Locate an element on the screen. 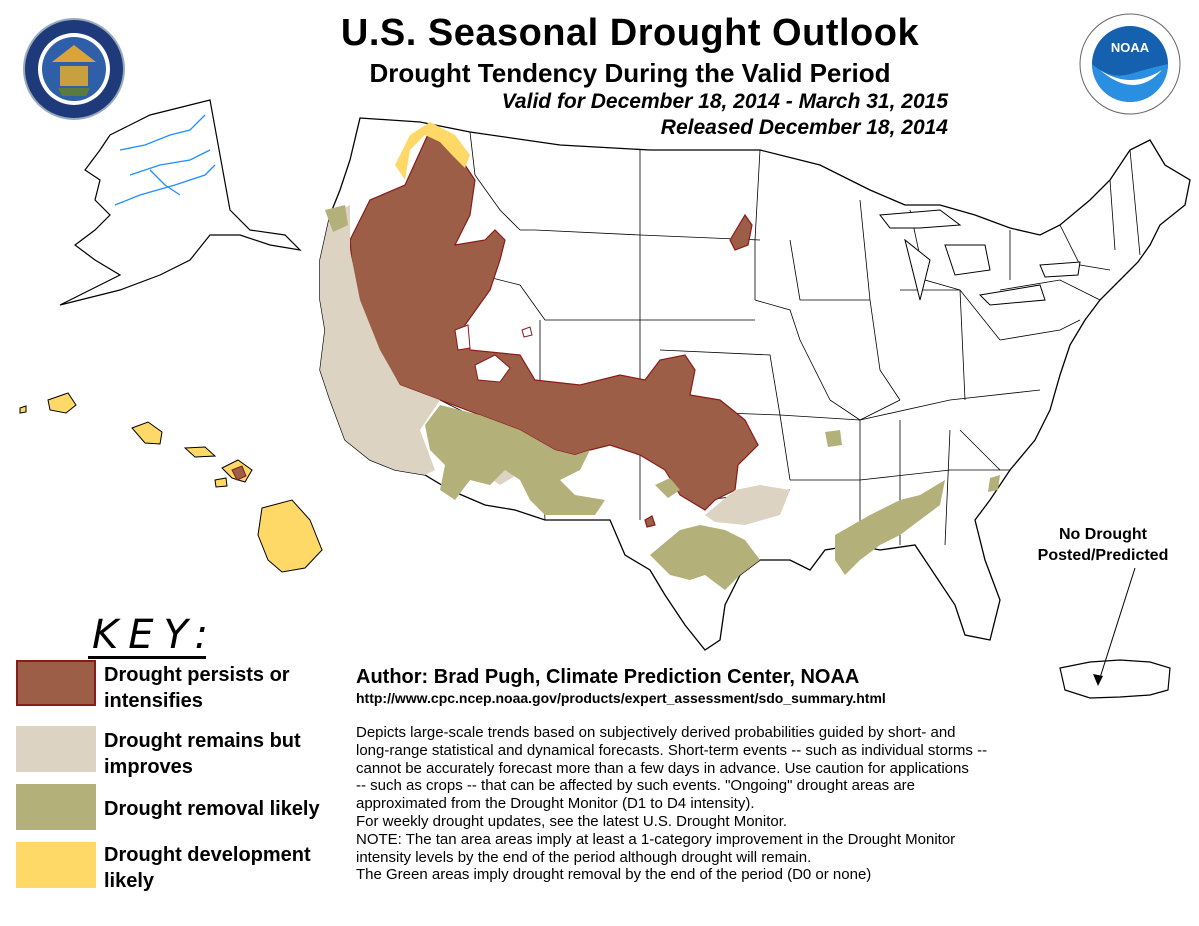 The width and height of the screenshot is (1199, 926). release-date: Released December 18, 2014 is located at coordinates (804, 127).